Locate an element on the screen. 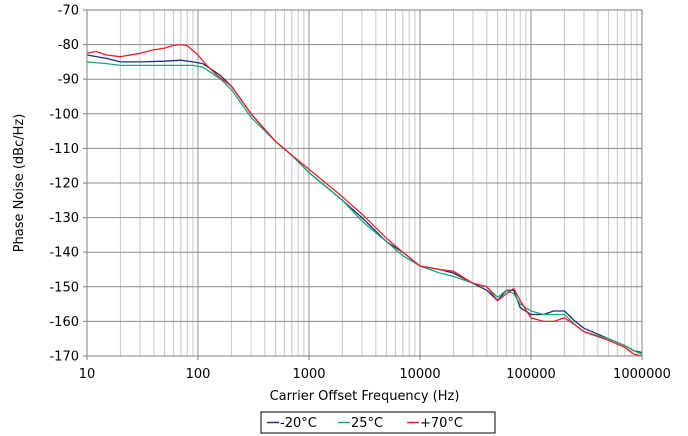 This screenshot has width=688, height=436. y-tick-label: -140 is located at coordinates (64, 253).